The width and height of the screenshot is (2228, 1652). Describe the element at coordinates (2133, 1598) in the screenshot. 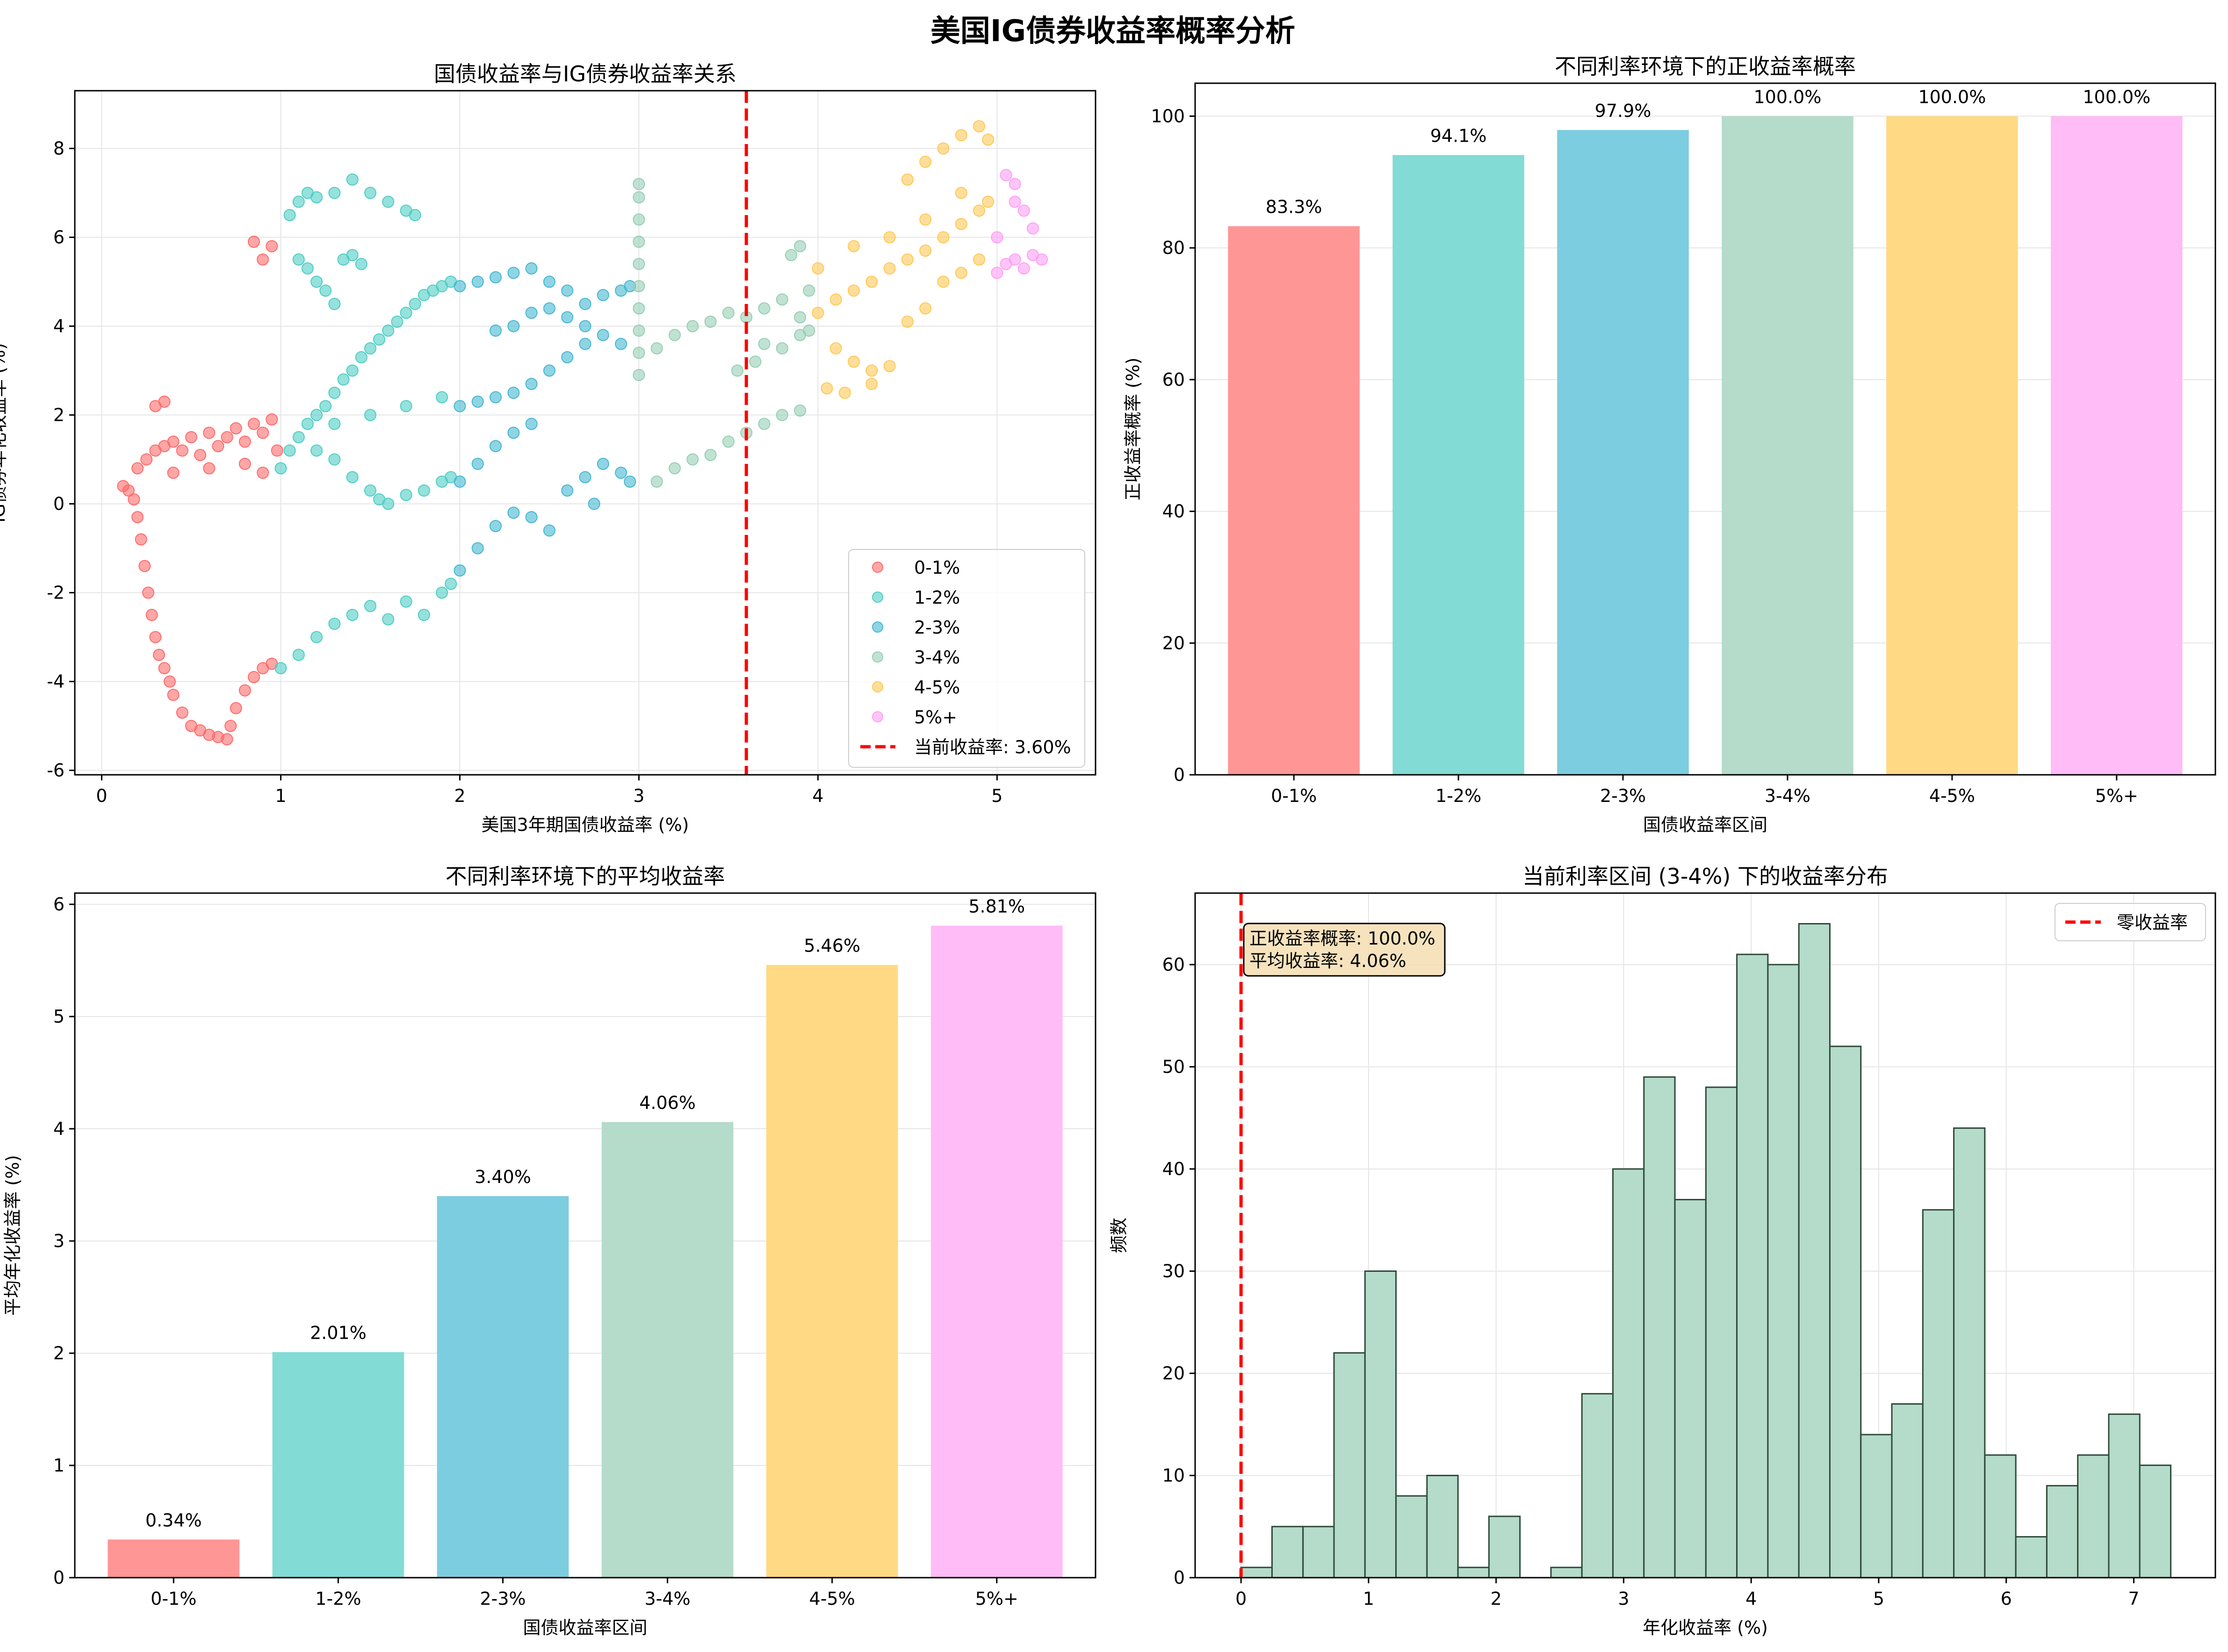

I see `x-tick-label: 7` at that location.